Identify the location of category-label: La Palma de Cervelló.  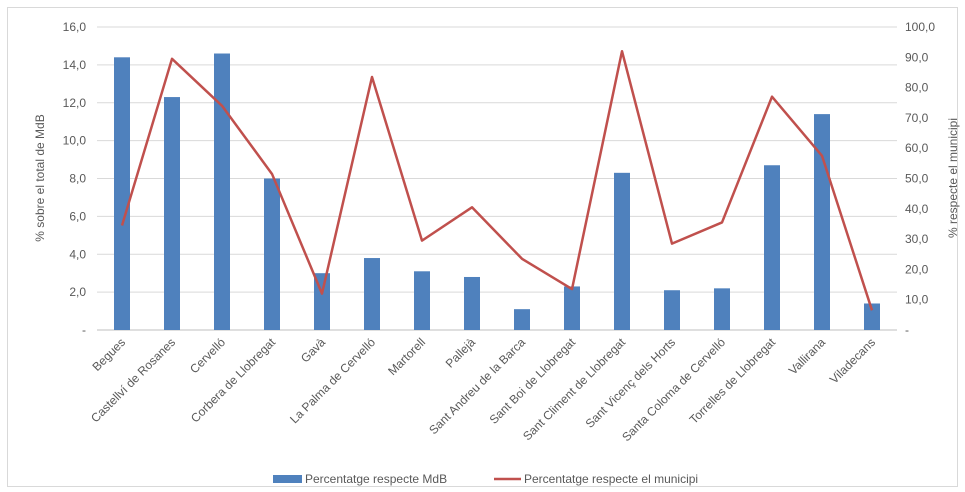
(332, 380).